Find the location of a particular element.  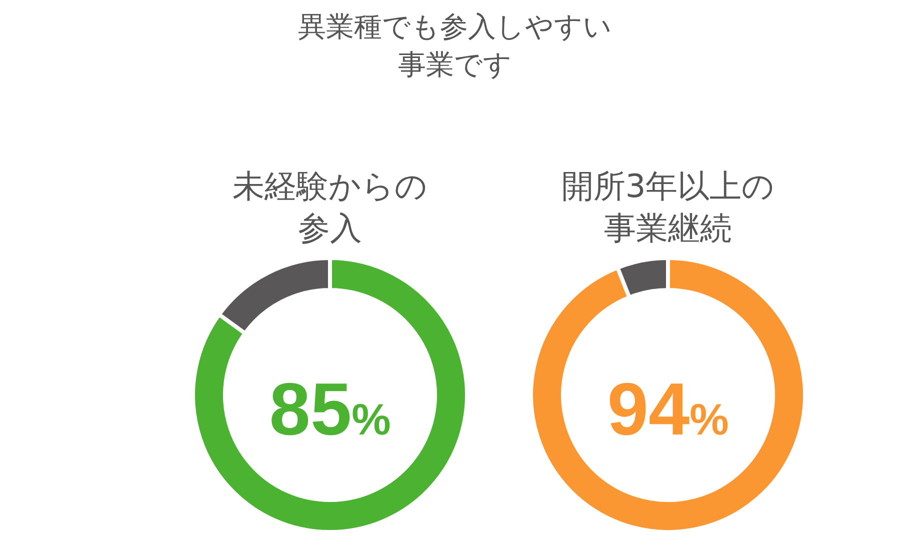

chart-title: 未経験からの参入 is located at coordinates (330, 207).